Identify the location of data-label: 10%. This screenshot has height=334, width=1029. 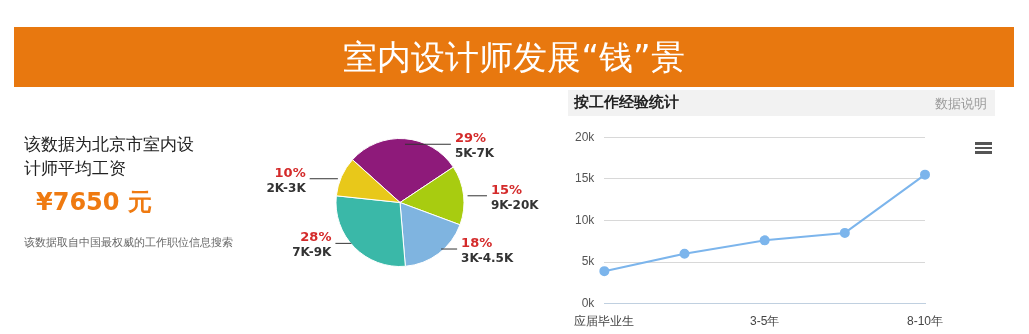
(290, 172).